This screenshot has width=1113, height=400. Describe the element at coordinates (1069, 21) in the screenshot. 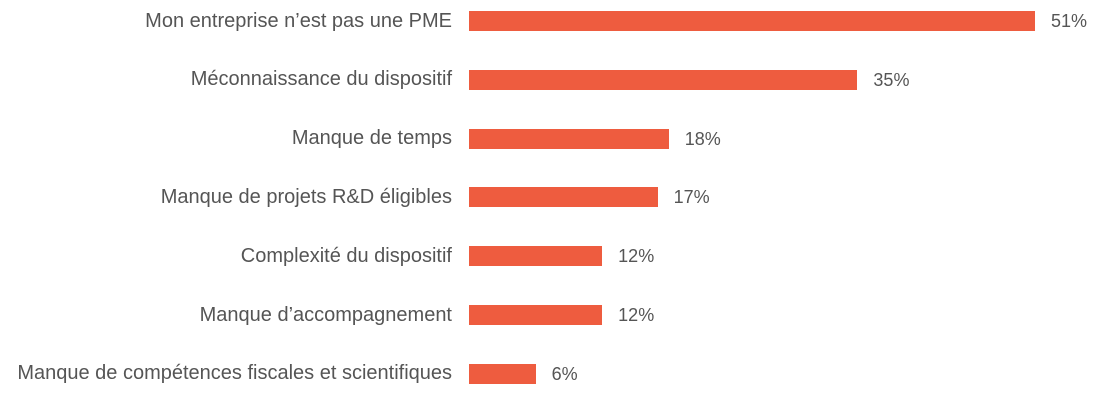

I see `value-label: 51%` at that location.